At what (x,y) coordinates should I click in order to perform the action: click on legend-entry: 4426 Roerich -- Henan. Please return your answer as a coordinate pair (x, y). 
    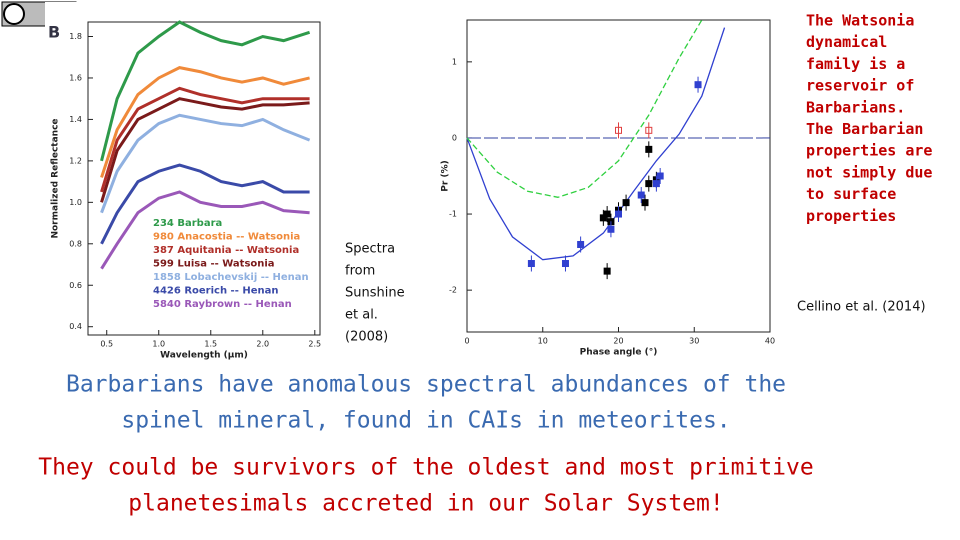
    Looking at the image, I should click on (215, 291).